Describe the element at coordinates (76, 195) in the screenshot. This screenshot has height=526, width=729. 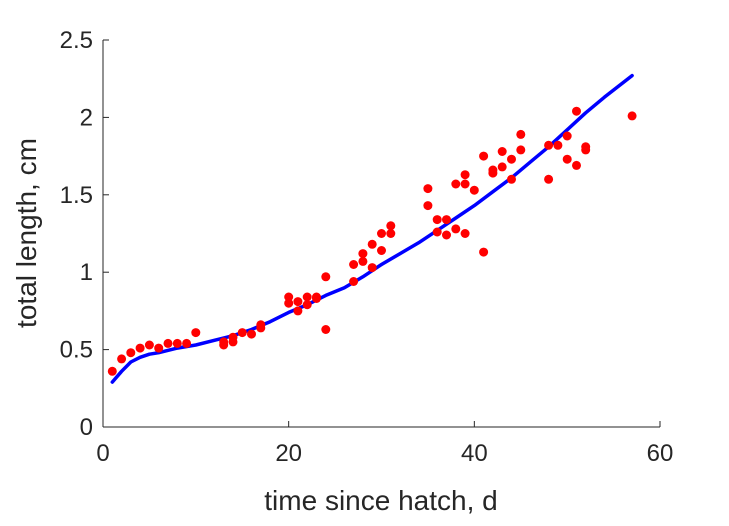
I see `y-tick-label: 1.5` at that location.